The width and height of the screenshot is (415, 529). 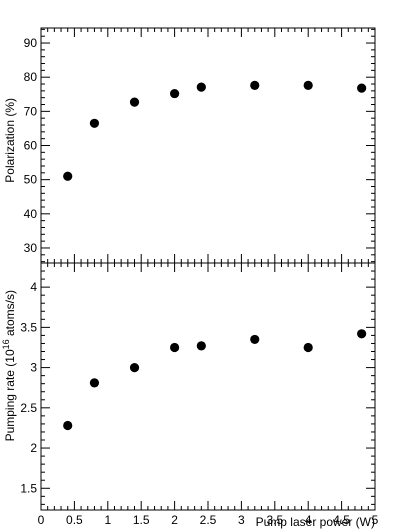 I want to click on bottom-y-label: Pumping rate (1016 atoms/s), so click(x=9, y=365).